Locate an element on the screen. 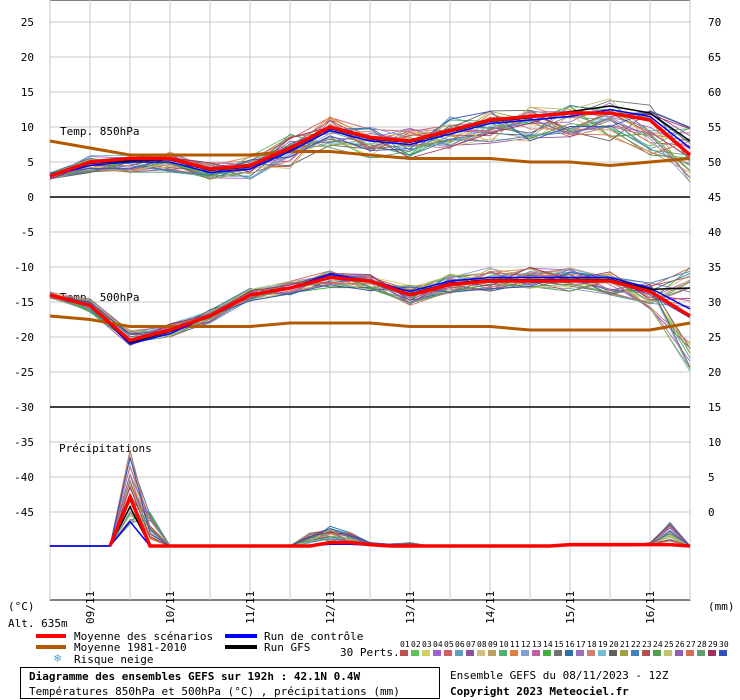 The image size is (740, 700). pert-number: 18 is located at coordinates (592, 644).